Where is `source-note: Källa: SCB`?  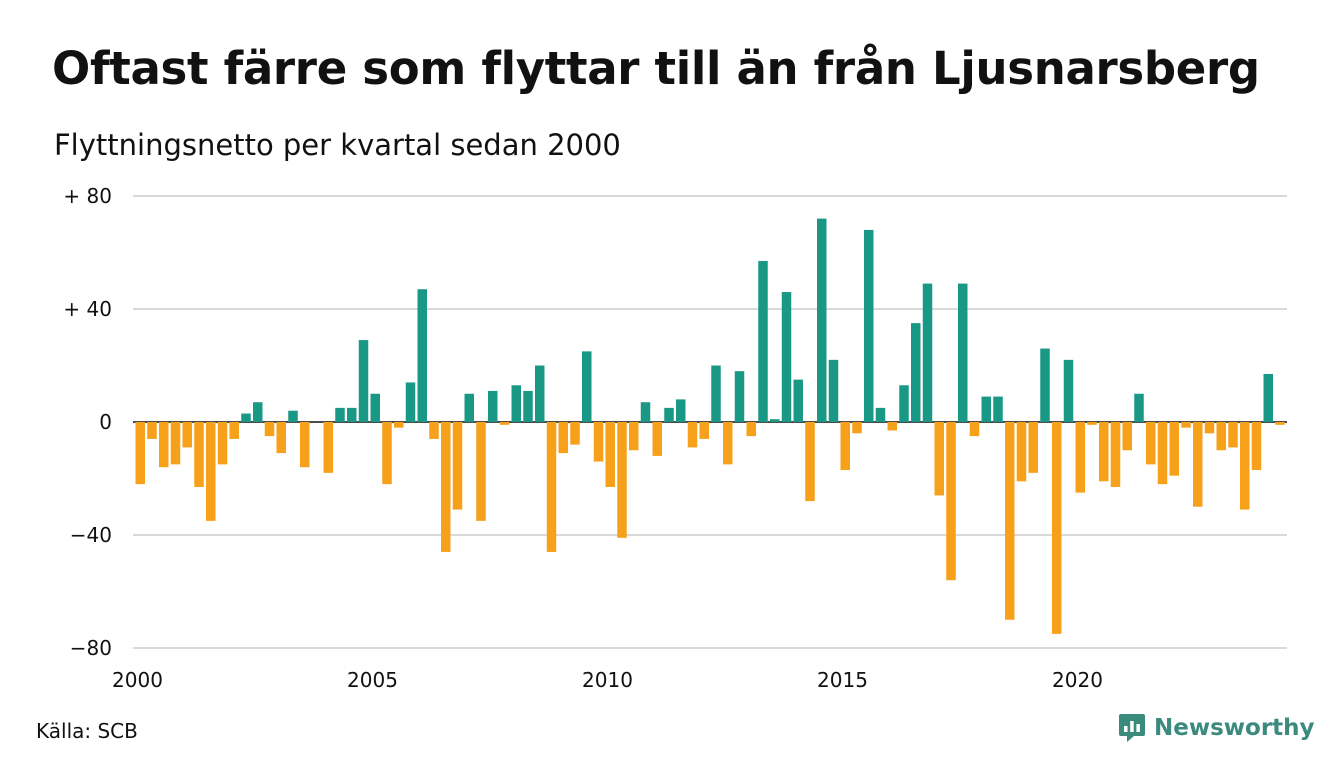
source-note: Källa: SCB is located at coordinates (87, 731).